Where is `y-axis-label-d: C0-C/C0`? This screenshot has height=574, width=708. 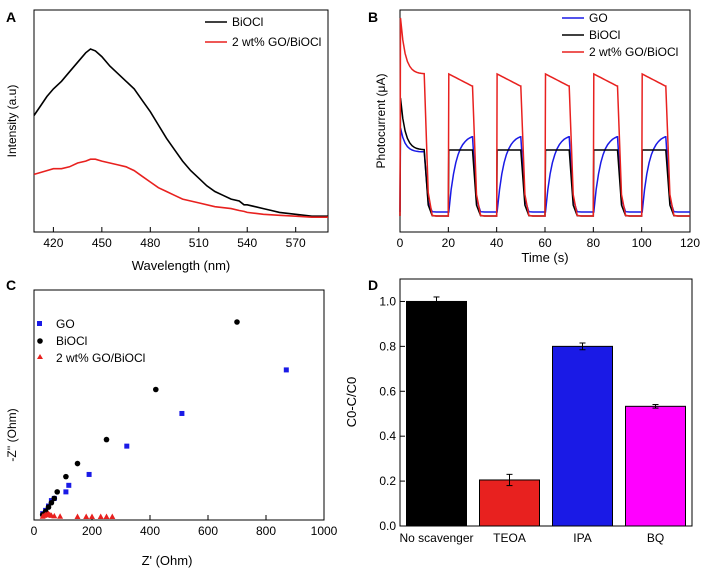 y-axis-label-d: C0-C/C0 is located at coordinates (351, 402).